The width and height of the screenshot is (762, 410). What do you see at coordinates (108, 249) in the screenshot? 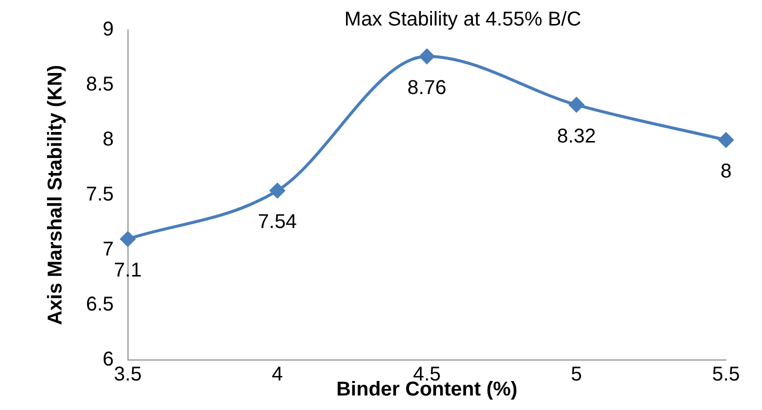
I see `y-tick-label: 7` at bounding box center [108, 249].